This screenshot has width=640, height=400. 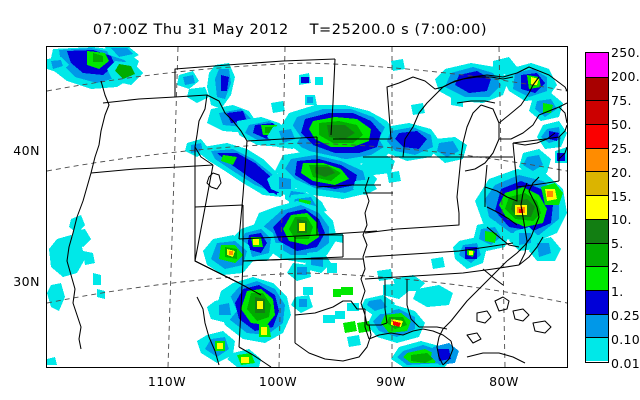 I want to click on colorbar, so click(x=597, y=207).